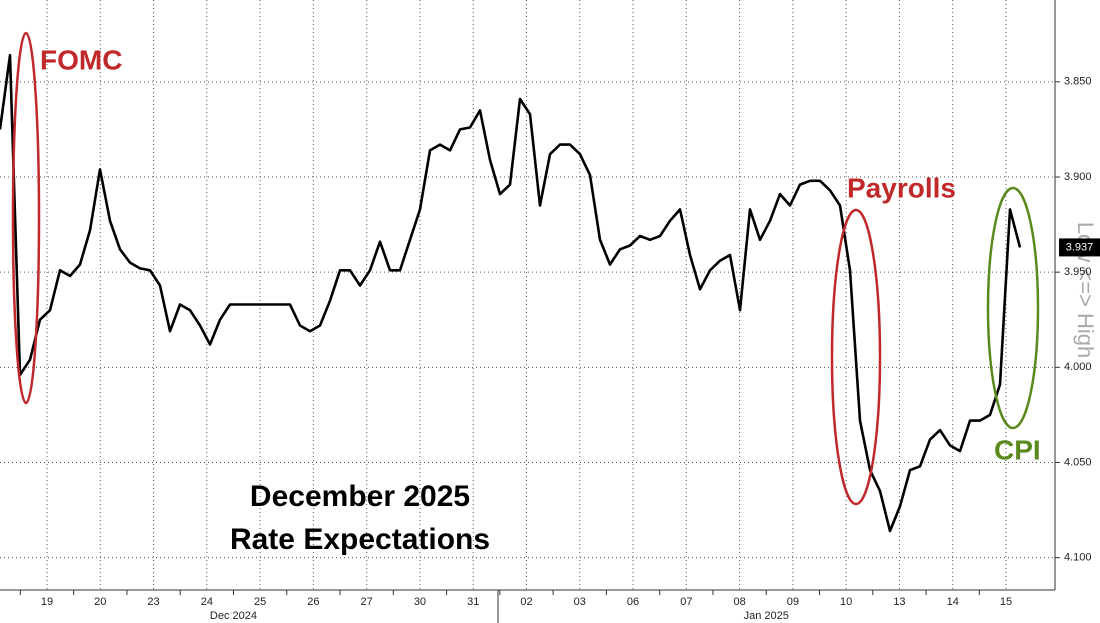 The width and height of the screenshot is (1100, 623). Describe the element at coordinates (899, 602) in the screenshot. I see `x-tick-label: 13` at that location.